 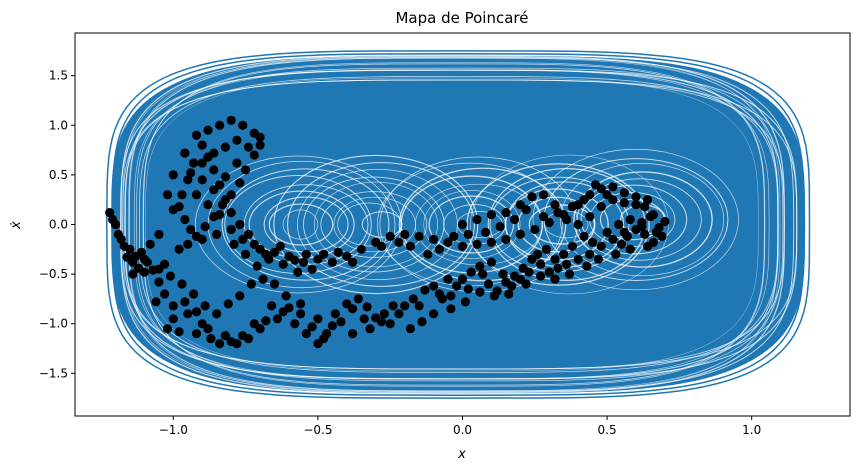 I want to click on y-tick-label: 1.5, so click(x=58, y=76).